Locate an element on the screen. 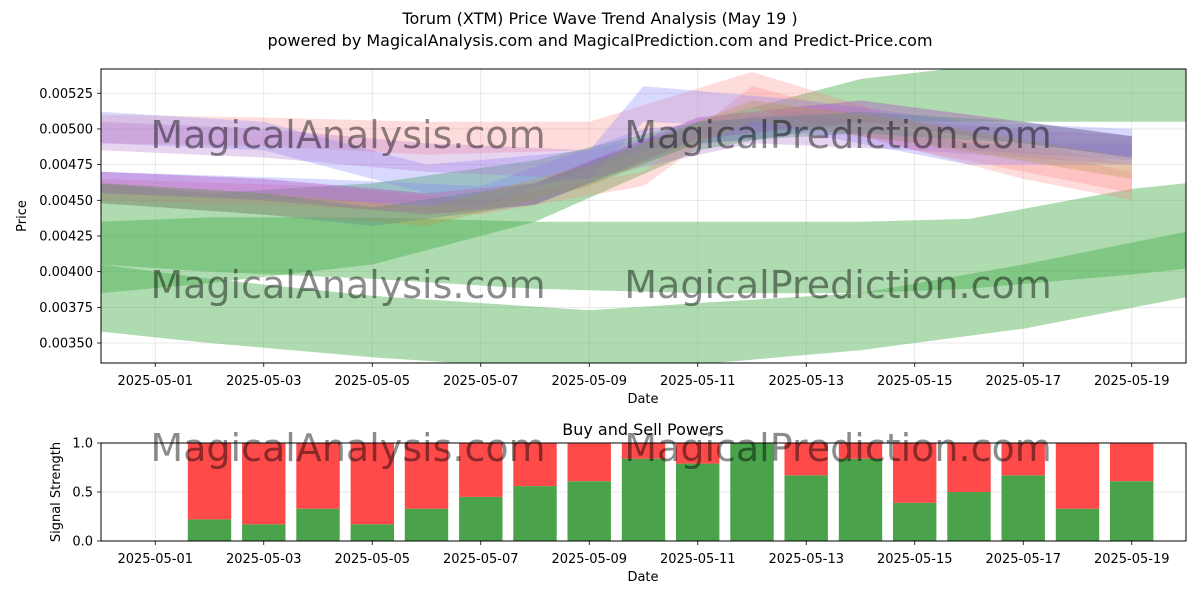 The image size is (1200, 600). top-x-tick-label: 2025-05-07 is located at coordinates (481, 381).